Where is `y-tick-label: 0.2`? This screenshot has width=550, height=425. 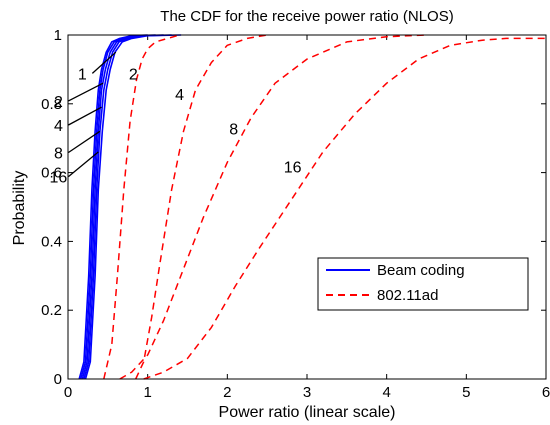
y-tick-label: 0.2 is located at coordinates (51, 310).